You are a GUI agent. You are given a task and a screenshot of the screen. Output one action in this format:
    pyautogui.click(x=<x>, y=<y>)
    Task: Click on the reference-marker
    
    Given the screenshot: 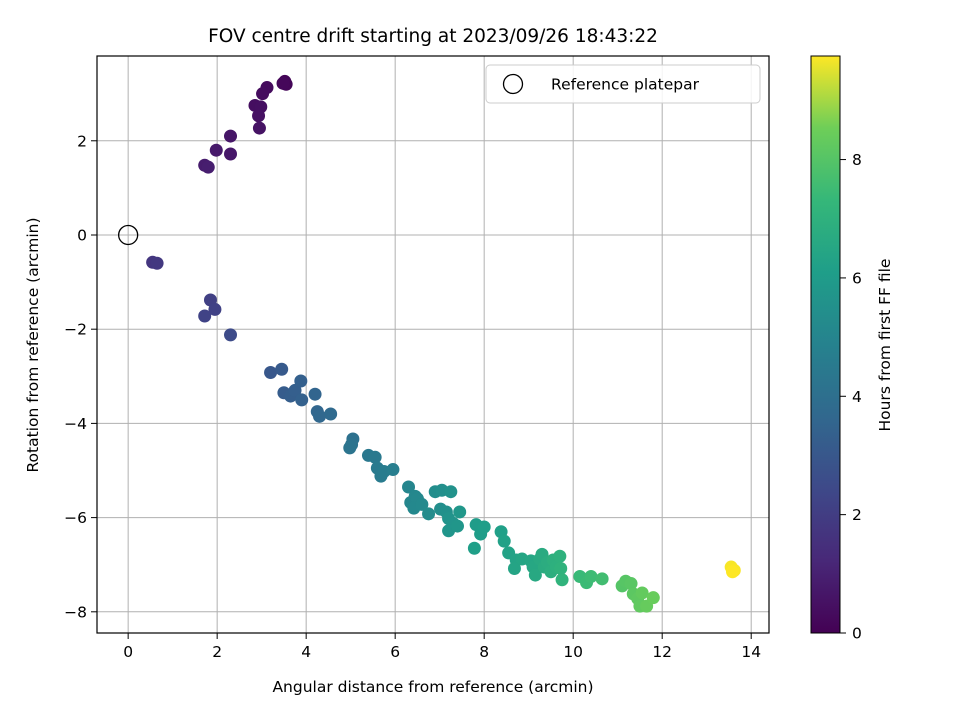 What is the action you would take?
    pyautogui.click(x=128, y=235)
    